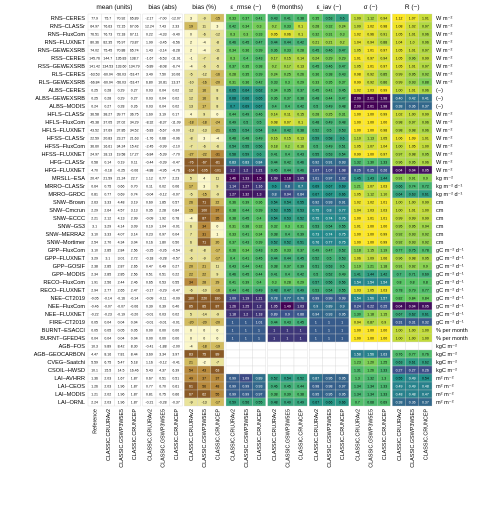 Image resolution: width=500 pixels, height=512 pixels. Describe the element at coordinates (94, 162) in the screenshot. I see `cell-value: 0.58` at that location.